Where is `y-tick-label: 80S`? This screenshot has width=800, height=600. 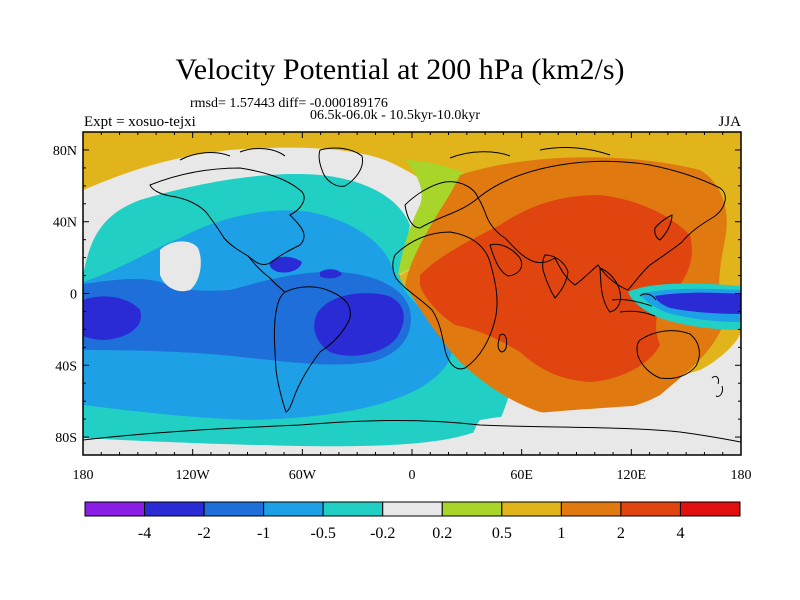
y-tick-label: 80S is located at coordinates (66, 438).